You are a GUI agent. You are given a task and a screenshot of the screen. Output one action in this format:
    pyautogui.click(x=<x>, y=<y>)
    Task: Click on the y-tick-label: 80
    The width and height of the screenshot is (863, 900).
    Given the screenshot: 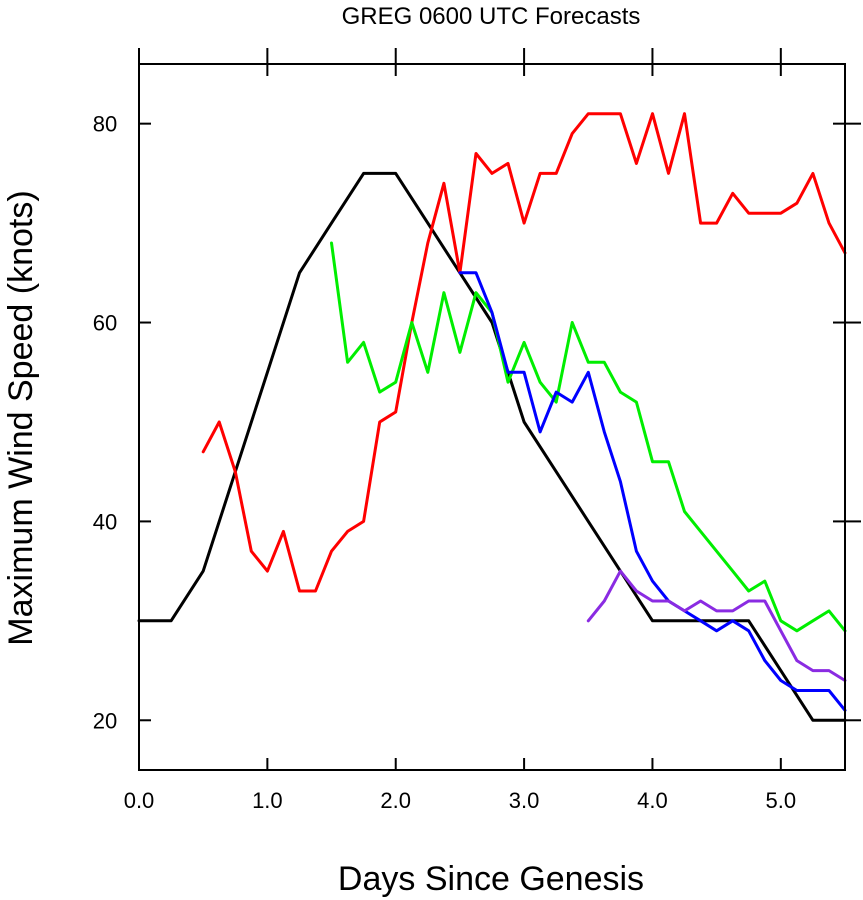 What is the action you would take?
    pyautogui.click(x=105, y=124)
    